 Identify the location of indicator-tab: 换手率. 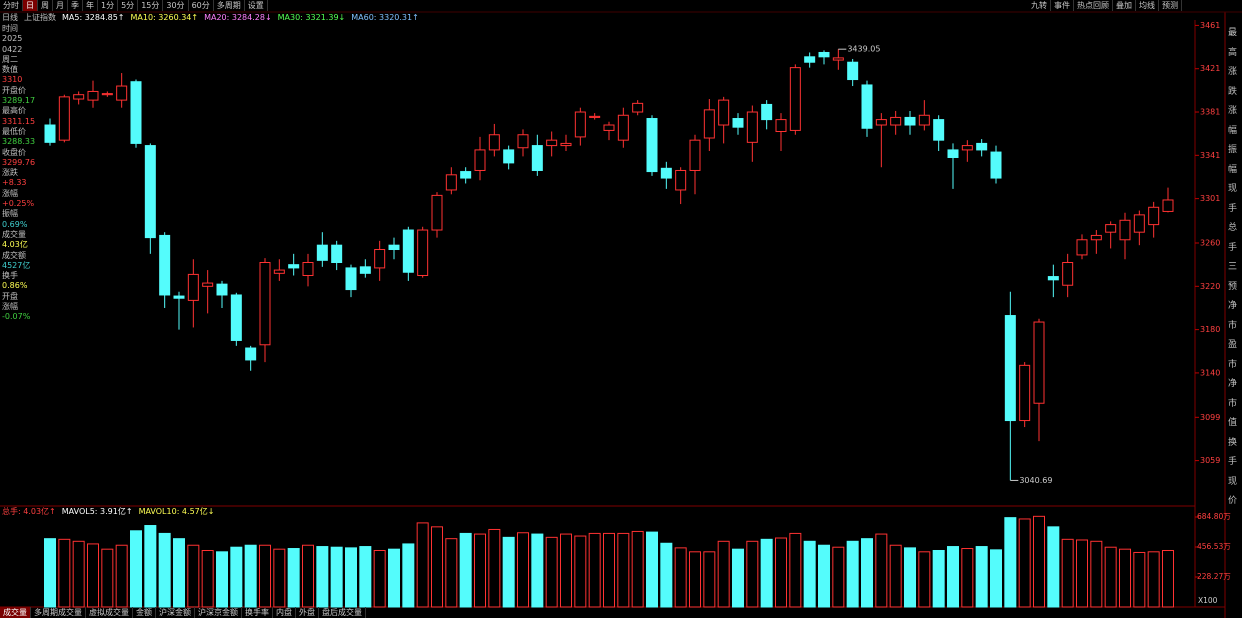
(257, 612).